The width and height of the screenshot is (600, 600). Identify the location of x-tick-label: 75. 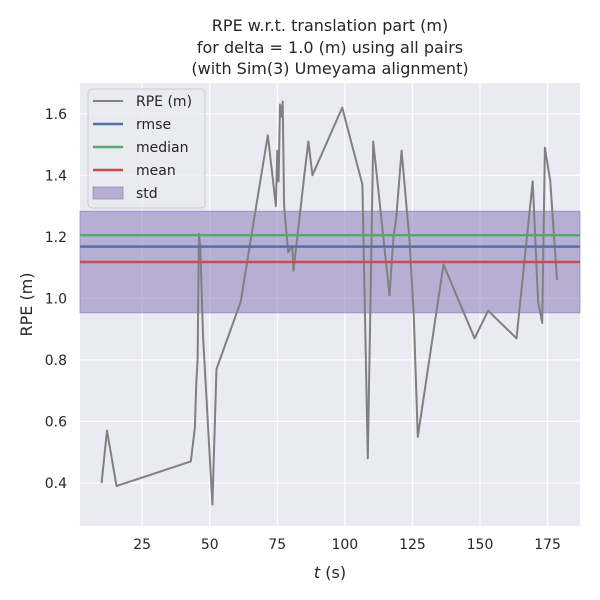
(277, 545).